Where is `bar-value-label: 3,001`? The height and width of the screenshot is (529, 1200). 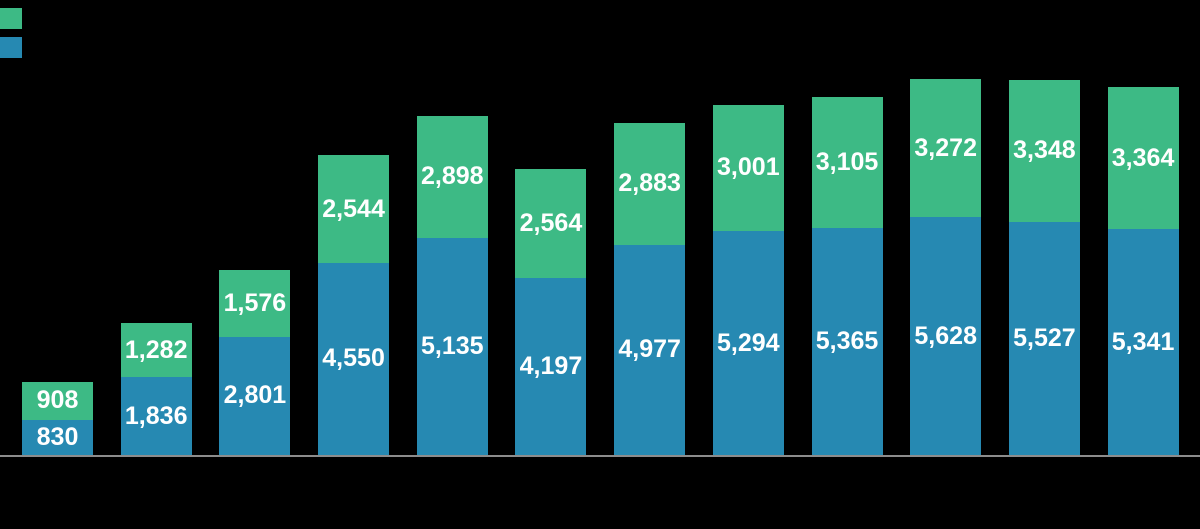
bar-value-label: 3,001 is located at coordinates (748, 167).